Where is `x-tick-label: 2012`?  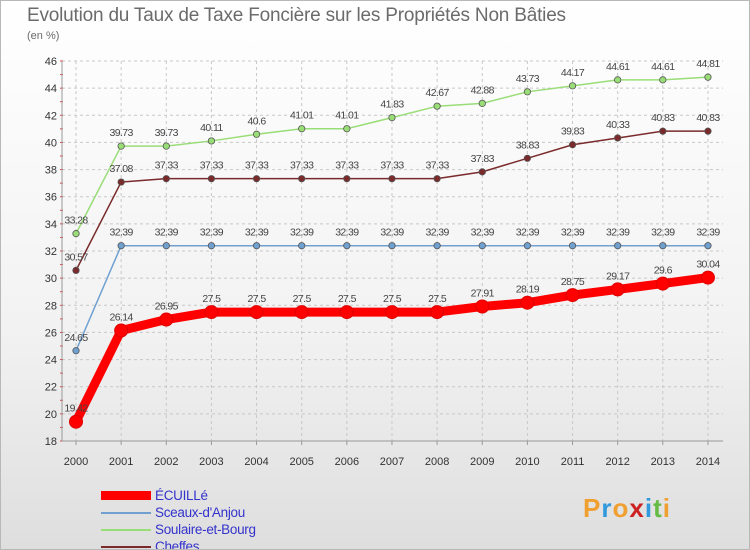
x-tick-label: 2012 is located at coordinates (617, 462).